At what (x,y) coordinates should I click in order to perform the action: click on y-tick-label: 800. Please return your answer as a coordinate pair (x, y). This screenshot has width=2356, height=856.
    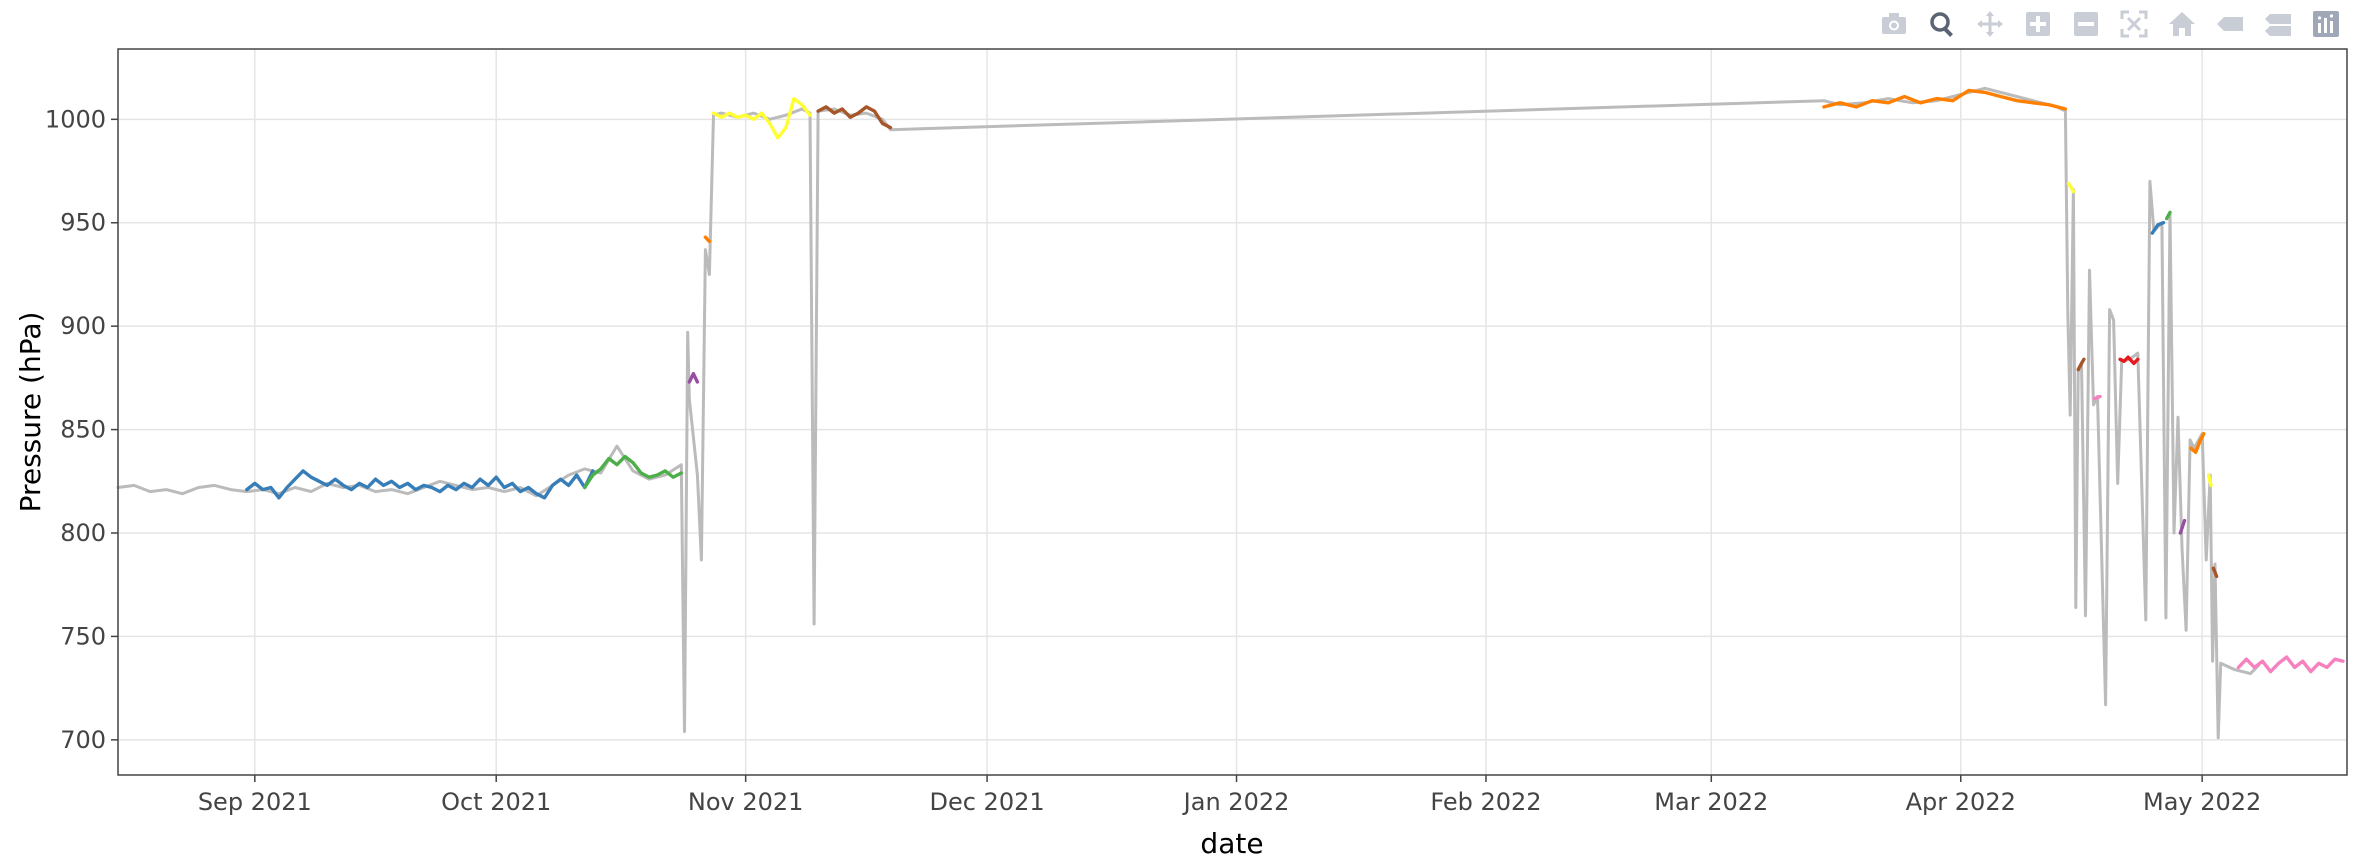
    Looking at the image, I should click on (83, 533).